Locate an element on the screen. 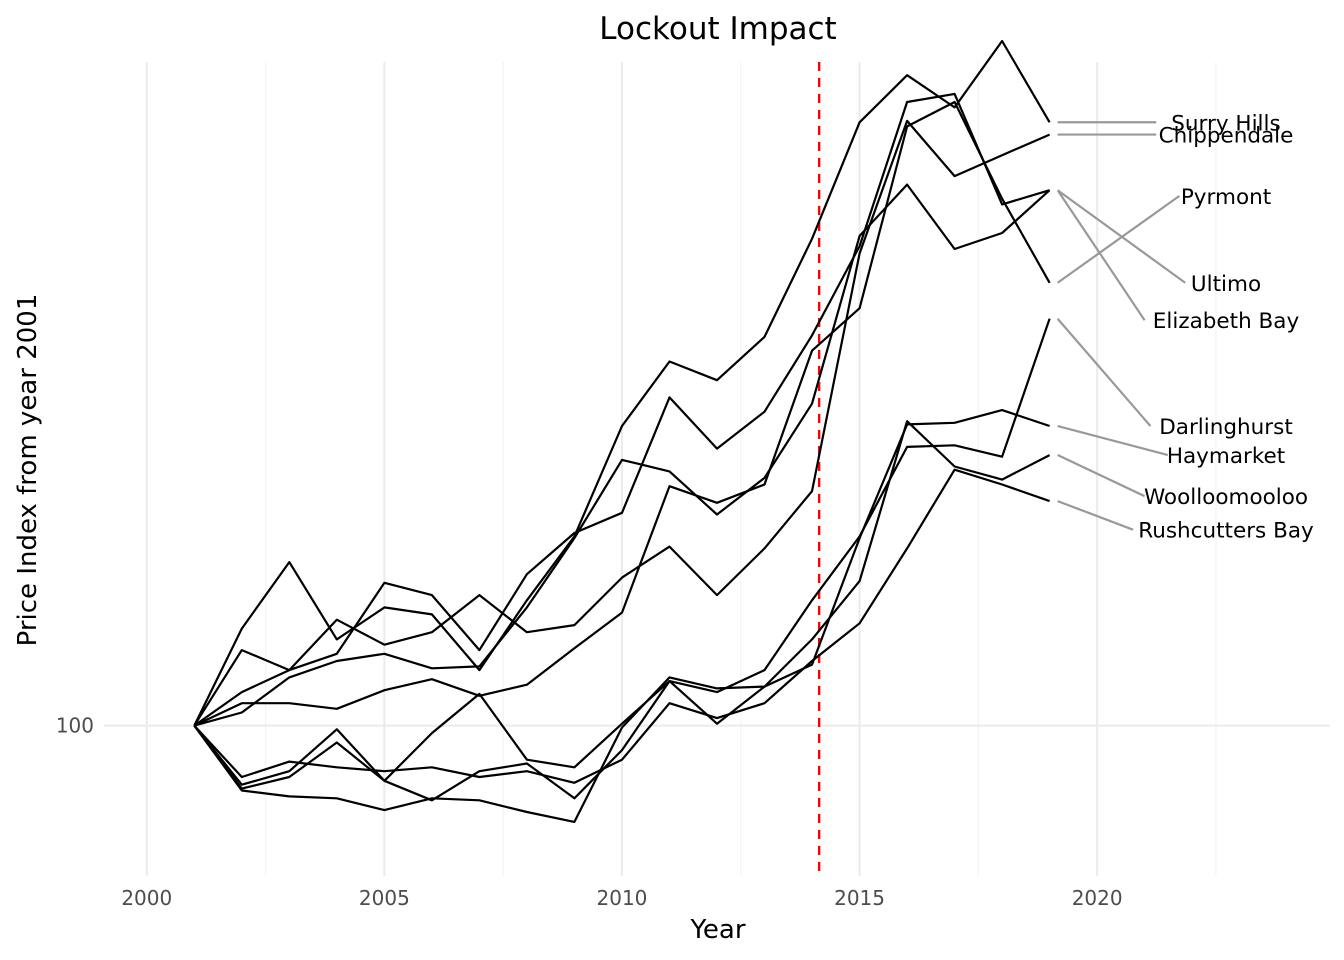 This screenshot has width=1344, height=960. label-leader-elizabeth-bay is located at coordinates (1101, 255).